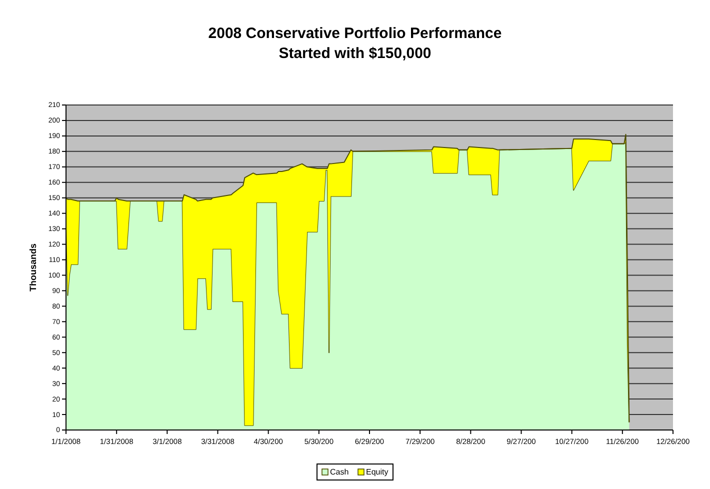 The image size is (710, 489). I want to click on chart-title: 2008 Conservative Portfolio Performance, so click(355, 33).